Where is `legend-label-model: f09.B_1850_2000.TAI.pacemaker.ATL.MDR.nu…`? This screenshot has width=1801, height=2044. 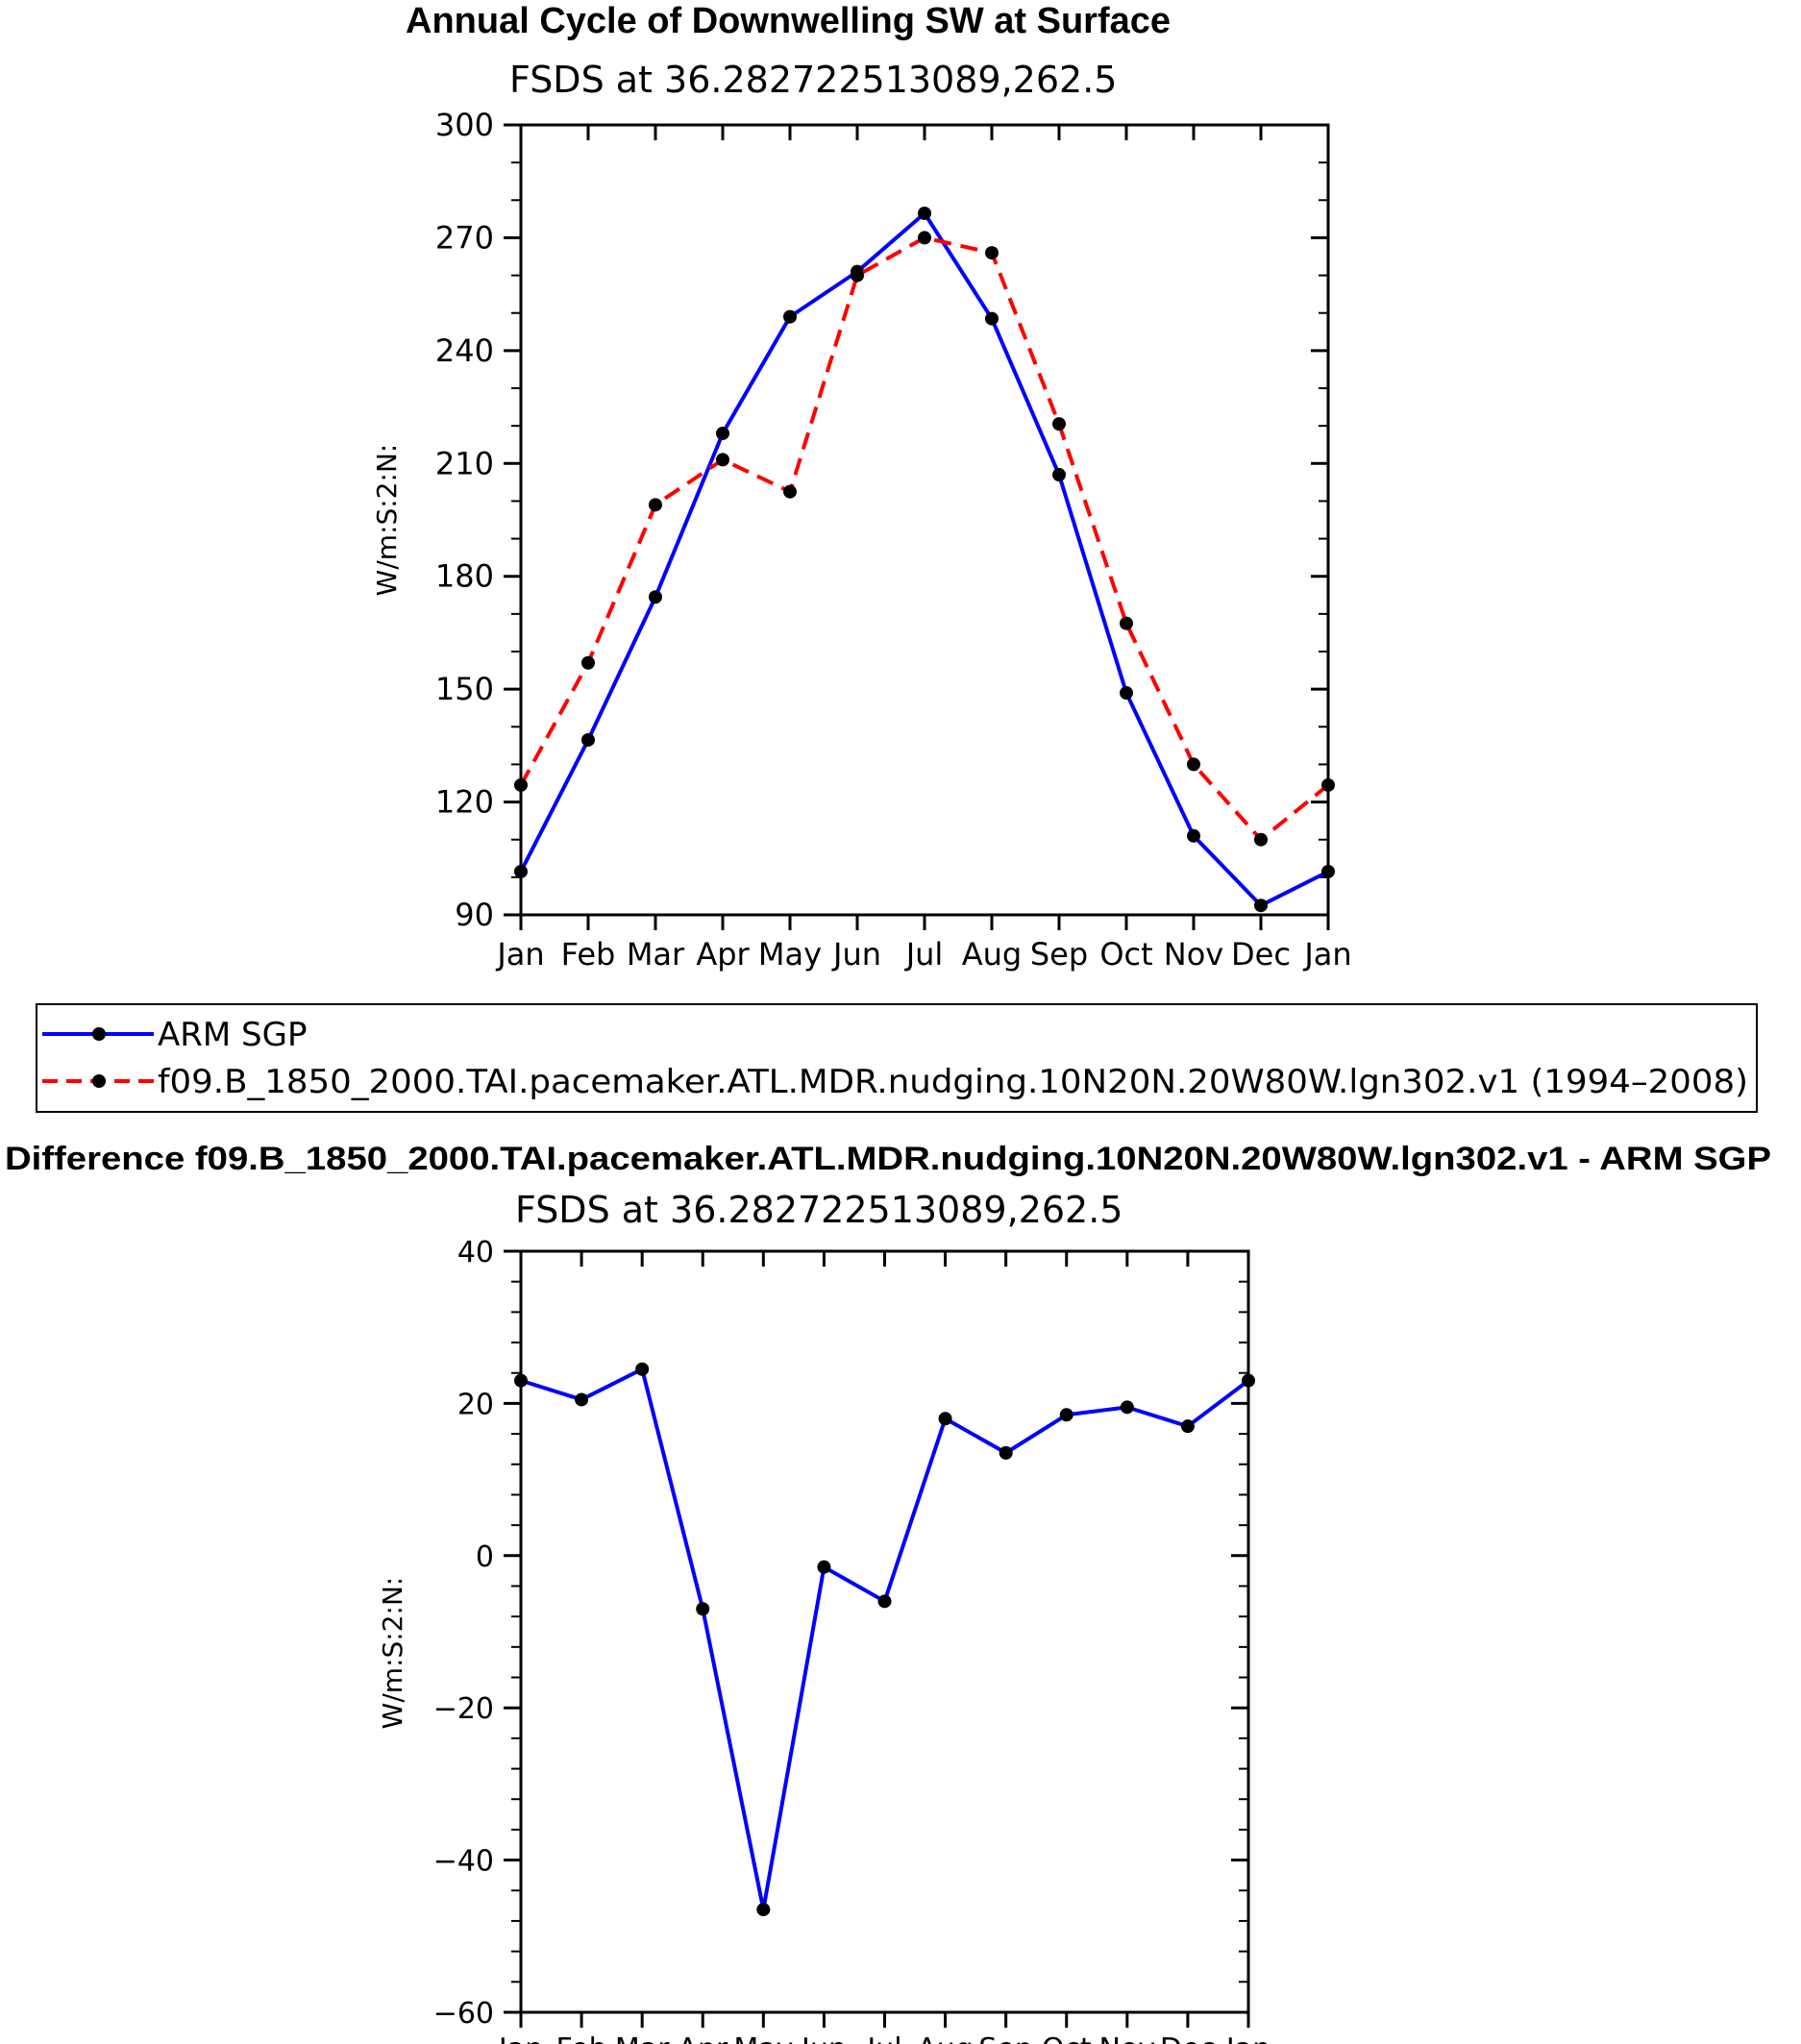
legend-label-model: f09.B_1850_2000.TAI.pacemaker.ATL.MDR.nu… is located at coordinates (953, 1082).